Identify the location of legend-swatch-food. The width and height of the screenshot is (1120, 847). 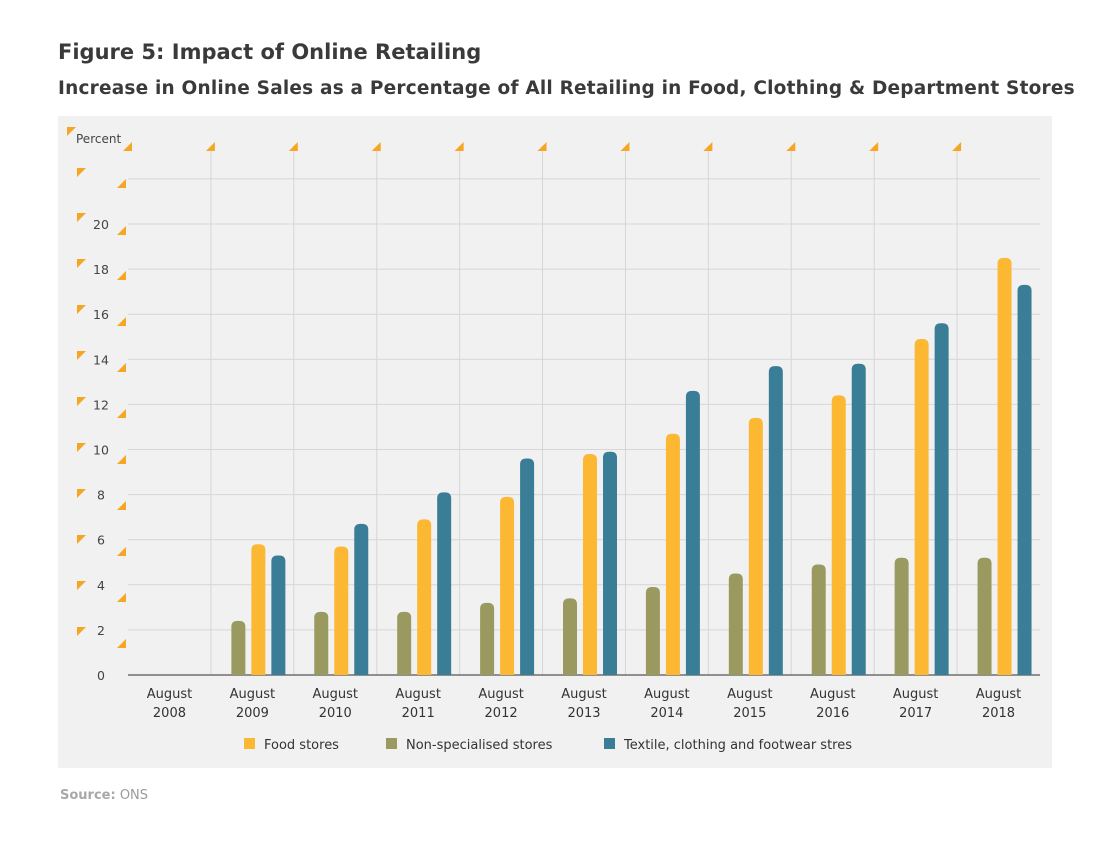
(249, 743).